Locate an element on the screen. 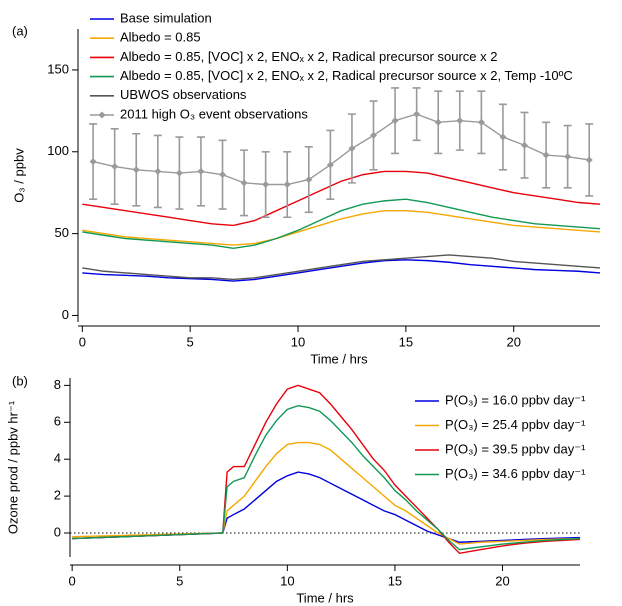  y-tick-label: 100 is located at coordinates (58, 150).